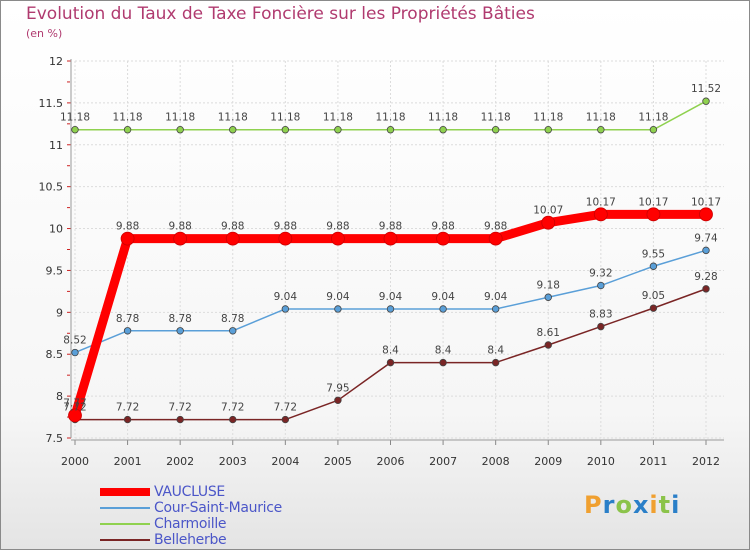  I want to click on x-tick-label: 2007, so click(443, 461).